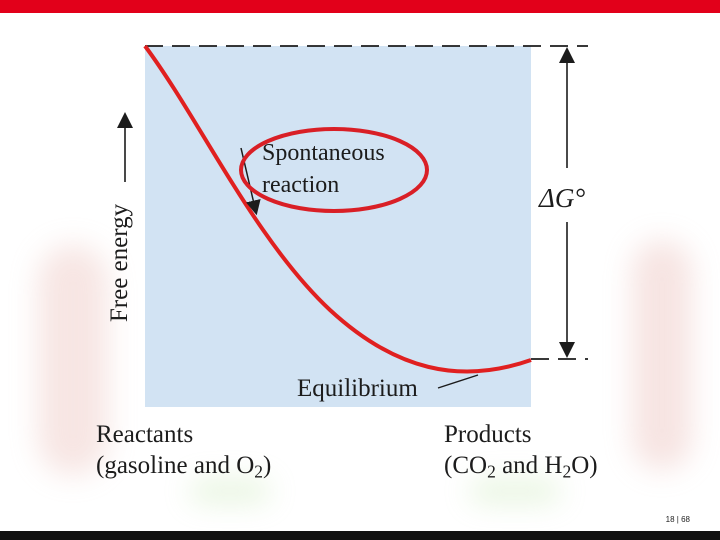 This screenshot has width=720, height=540. I want to click on callout-line-2: reaction, so click(301, 185).